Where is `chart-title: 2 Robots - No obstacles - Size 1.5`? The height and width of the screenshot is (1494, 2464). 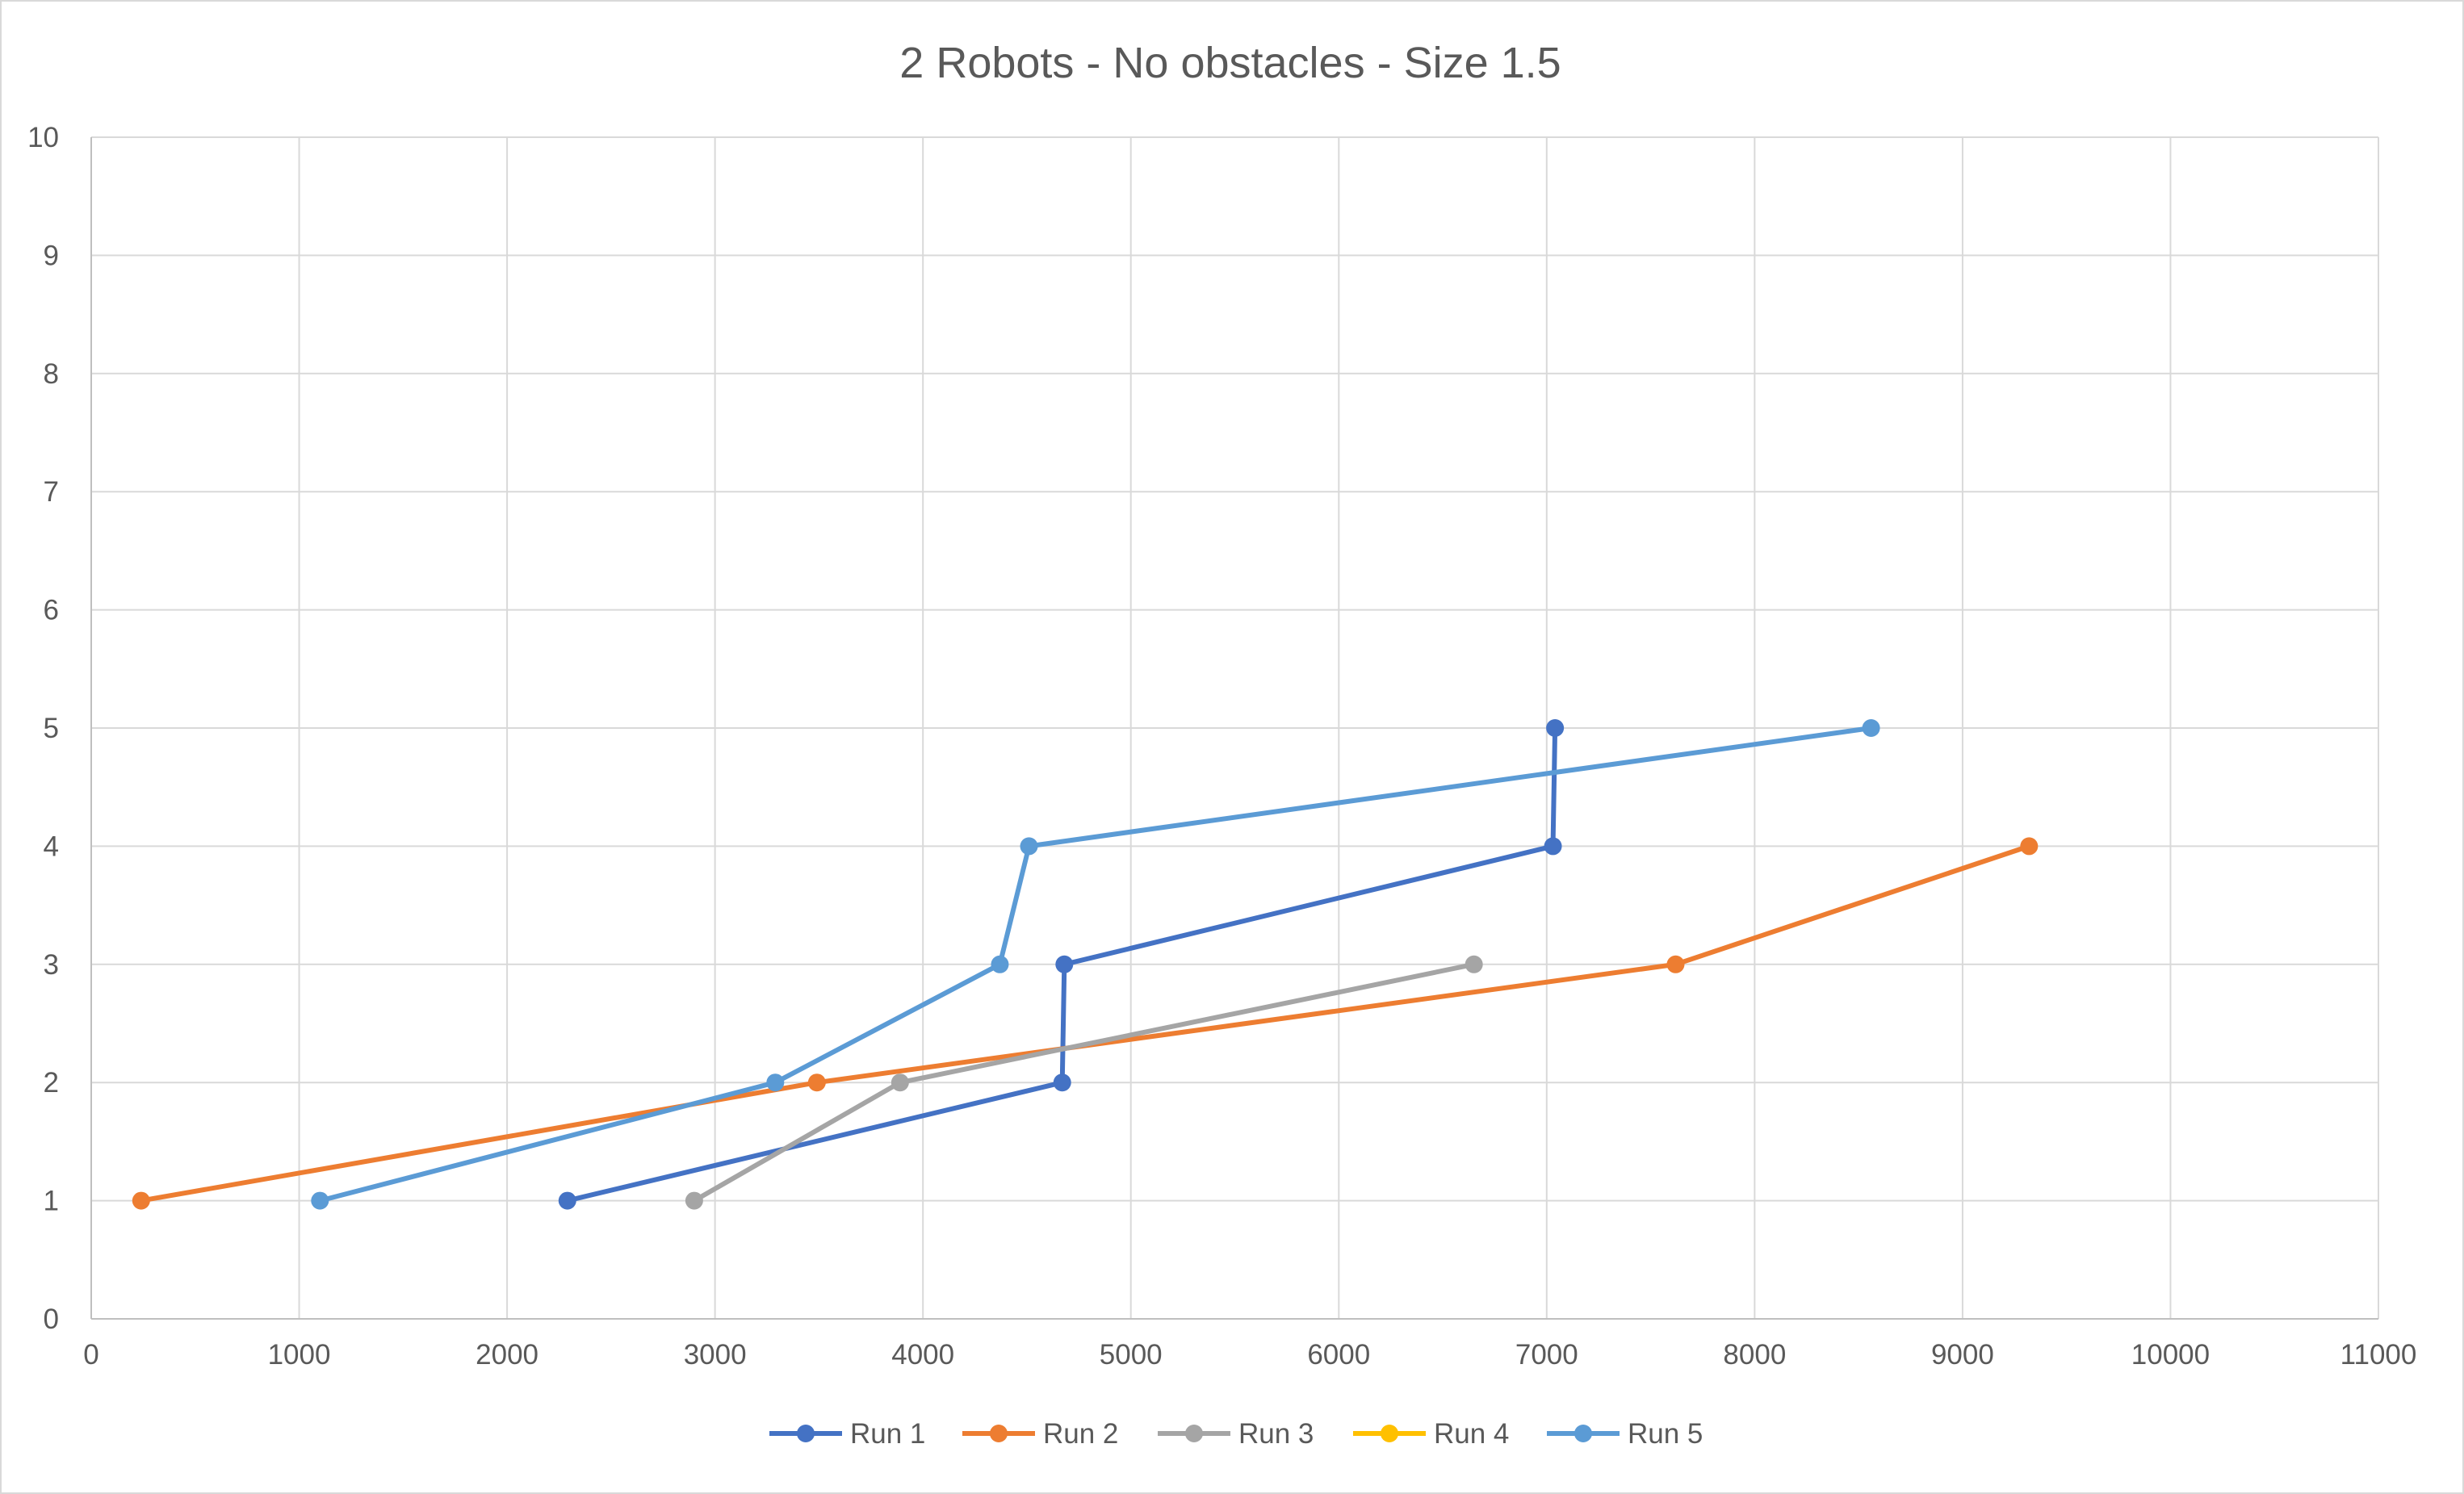
chart-title: 2 Robots - No obstacles - Size 1.5 is located at coordinates (1230, 63).